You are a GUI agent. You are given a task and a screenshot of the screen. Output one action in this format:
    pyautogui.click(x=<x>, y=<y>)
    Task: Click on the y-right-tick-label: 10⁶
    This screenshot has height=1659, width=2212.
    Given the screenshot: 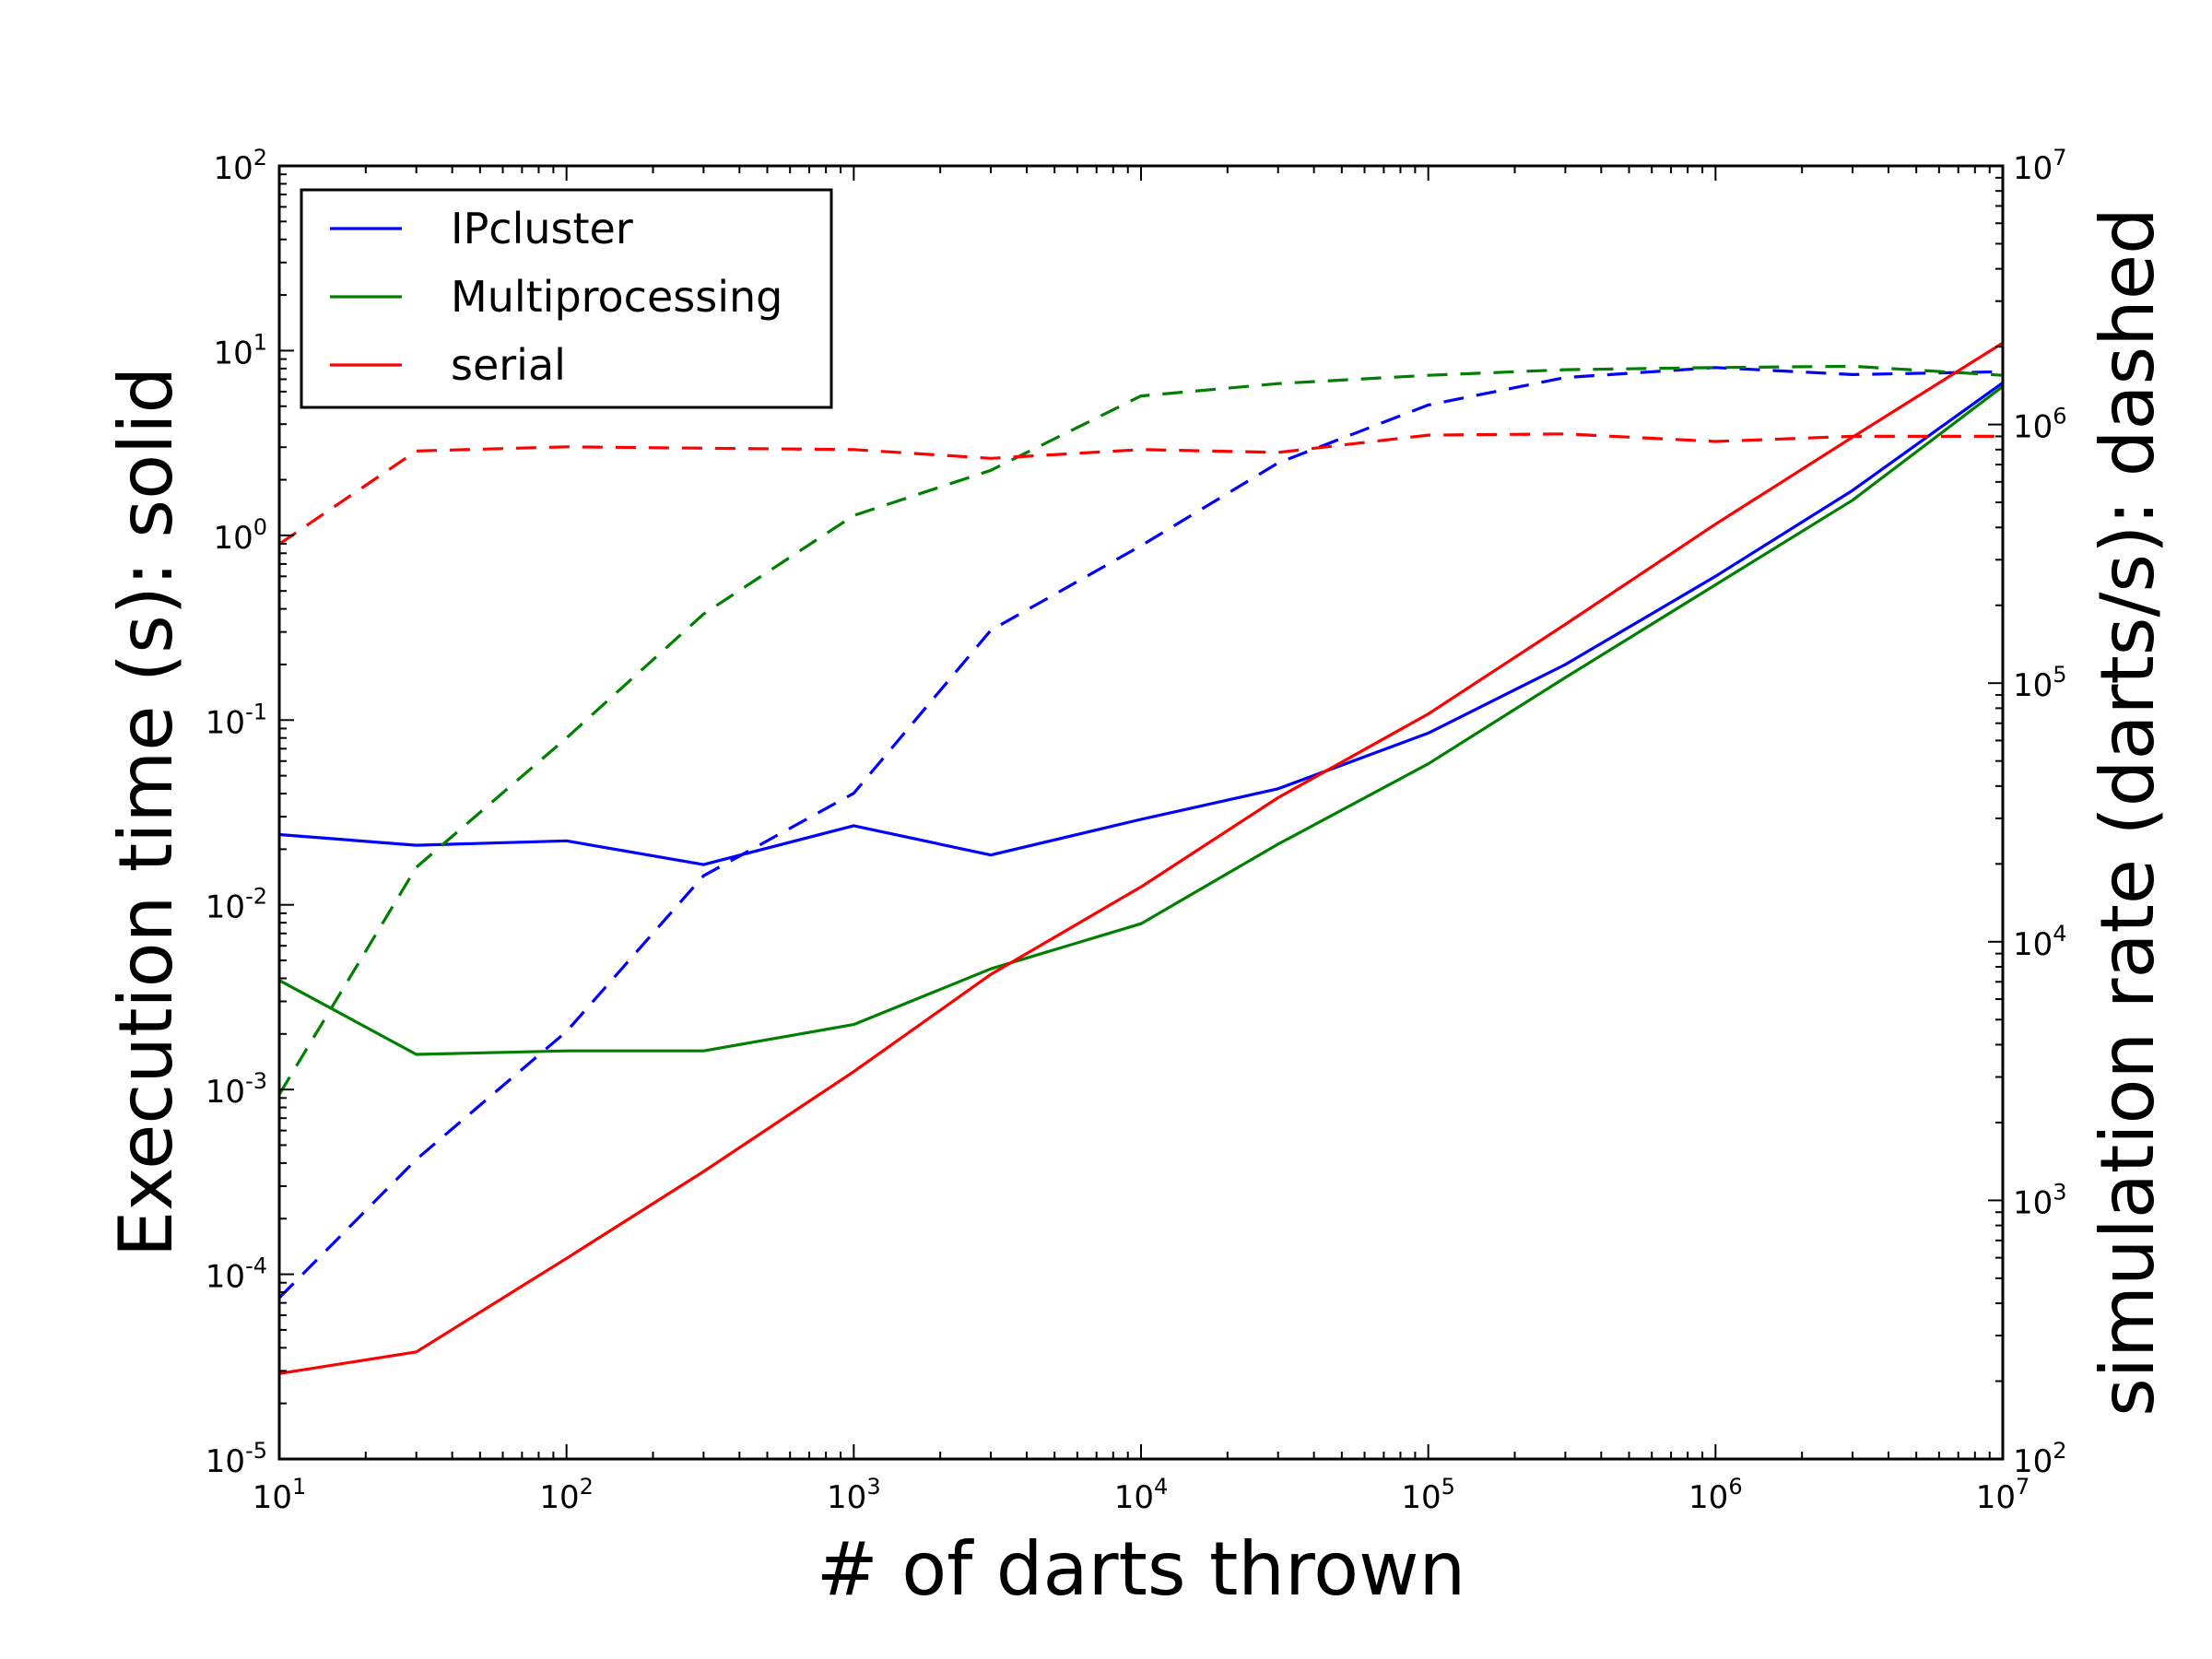 What is the action you would take?
    pyautogui.click(x=2040, y=425)
    